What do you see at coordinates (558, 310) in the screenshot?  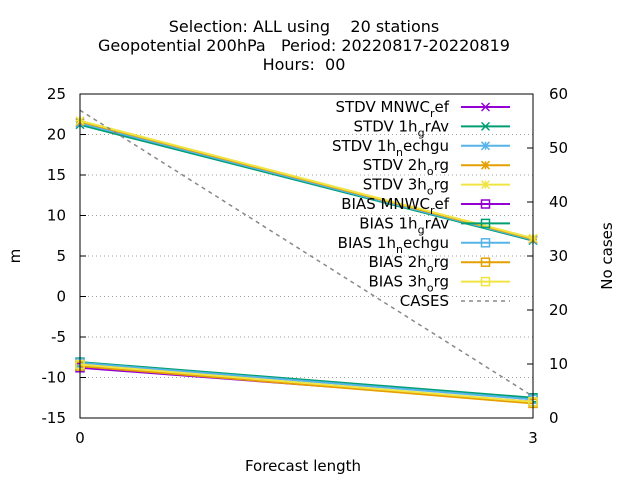 I see `y2-tick-label: 20` at bounding box center [558, 310].